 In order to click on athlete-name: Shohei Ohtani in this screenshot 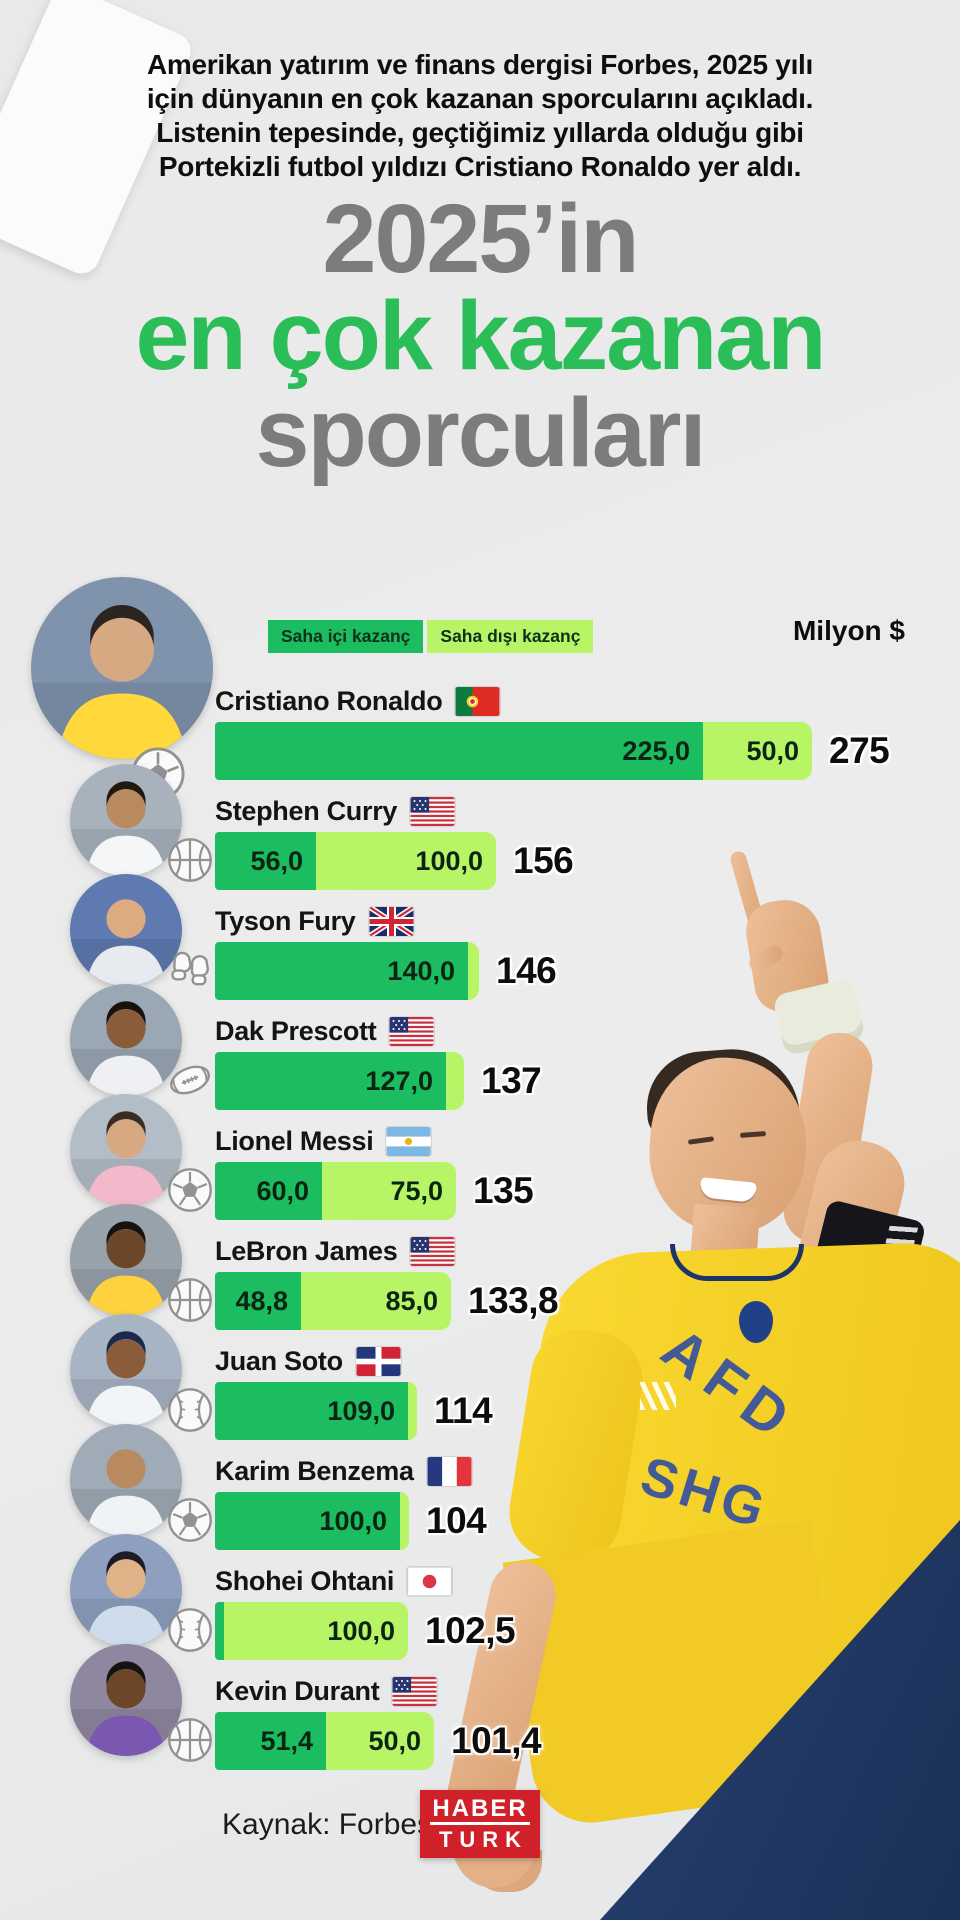, I will do `click(305, 1581)`.